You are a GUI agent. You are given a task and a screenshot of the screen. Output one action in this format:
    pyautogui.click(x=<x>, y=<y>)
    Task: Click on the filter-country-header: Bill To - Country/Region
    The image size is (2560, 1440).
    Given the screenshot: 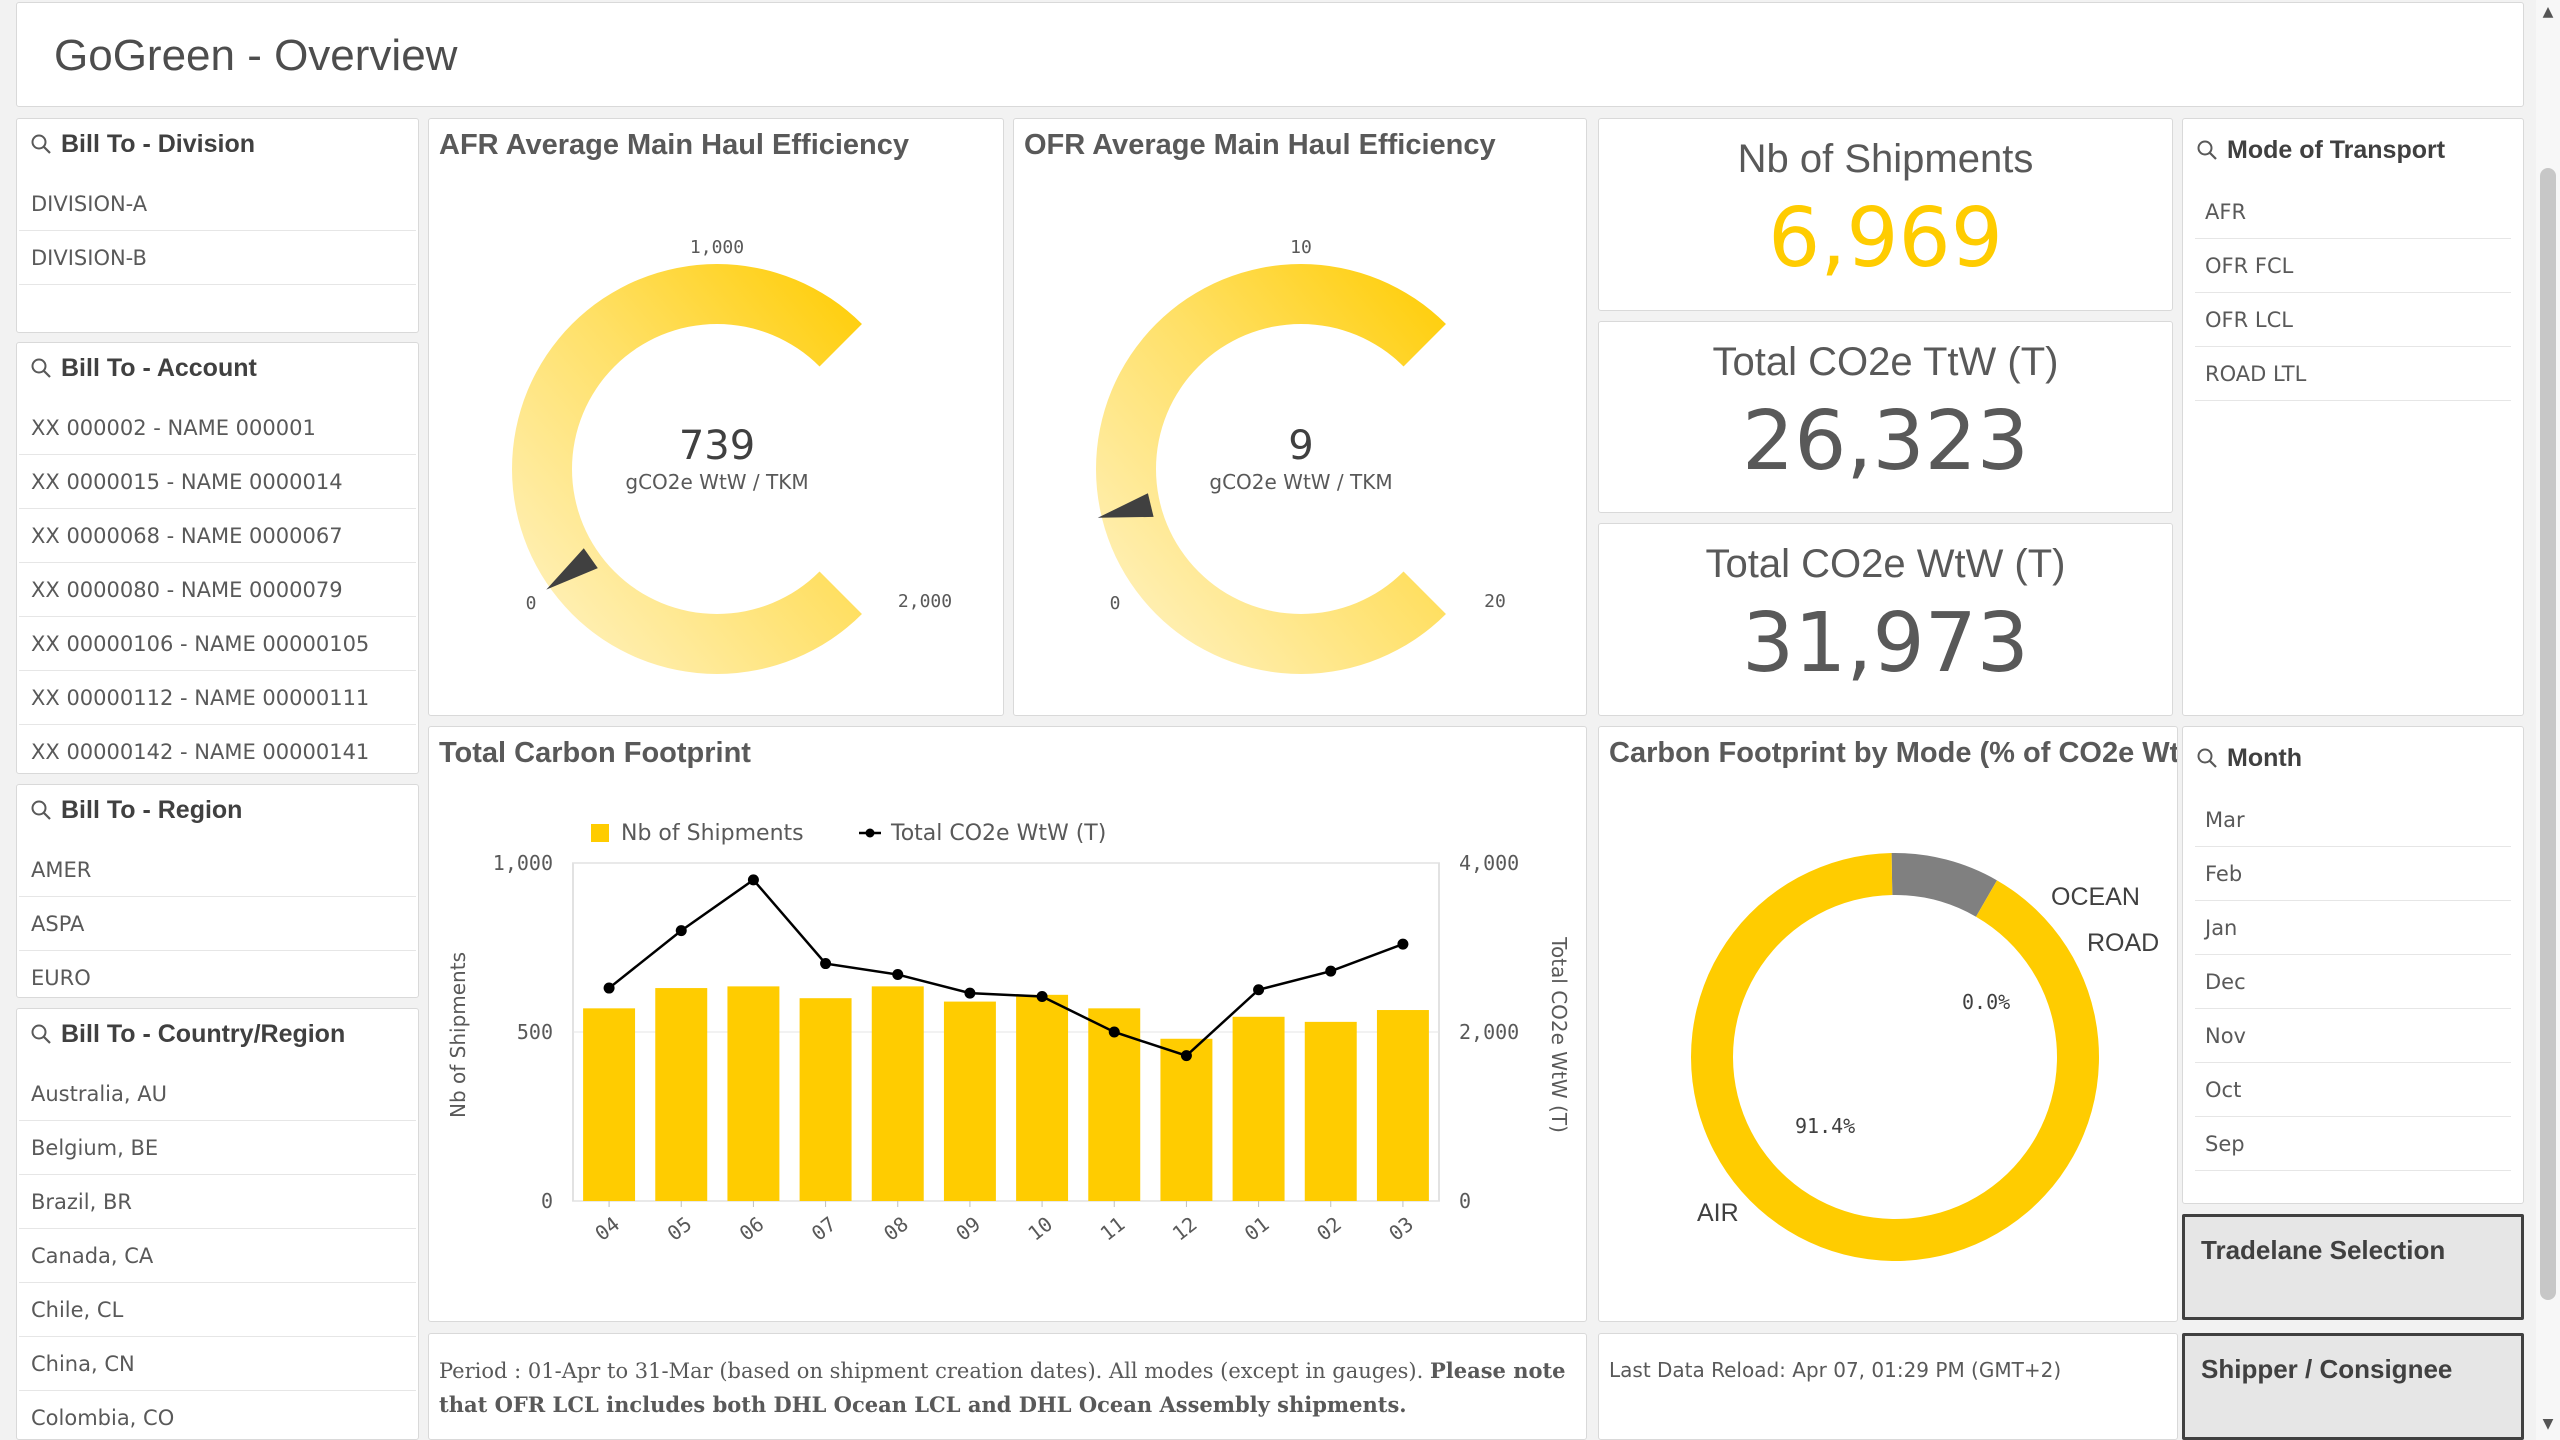 What is the action you would take?
    pyautogui.click(x=217, y=1034)
    